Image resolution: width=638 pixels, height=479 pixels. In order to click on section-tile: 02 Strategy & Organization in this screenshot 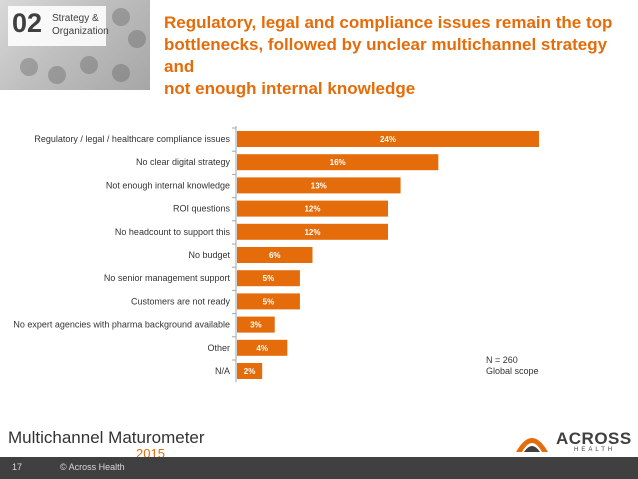, I will do `click(75, 45)`.